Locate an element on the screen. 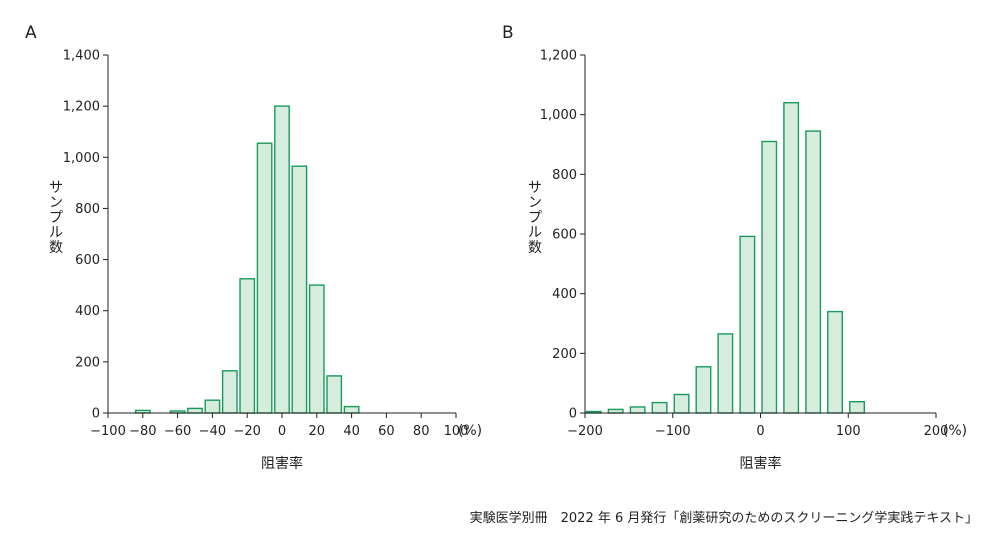 Image resolution: width=1000 pixels, height=539 pixels. panel-a-label: A is located at coordinates (31, 33).